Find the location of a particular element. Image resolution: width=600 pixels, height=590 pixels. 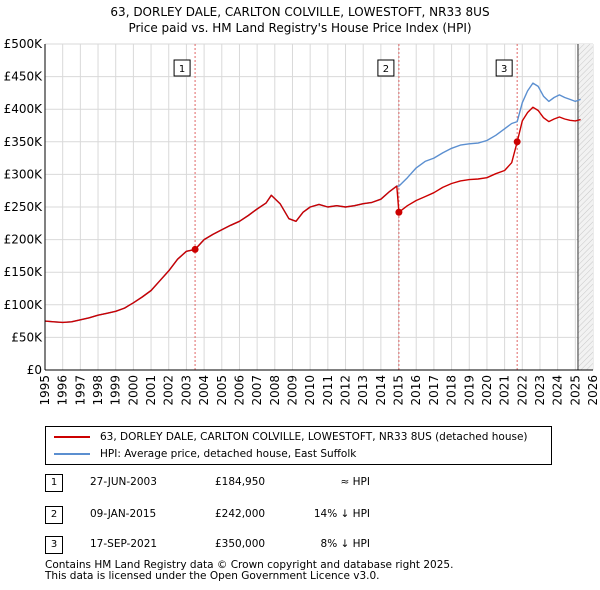

legend-swatch-property is located at coordinates (72, 437).